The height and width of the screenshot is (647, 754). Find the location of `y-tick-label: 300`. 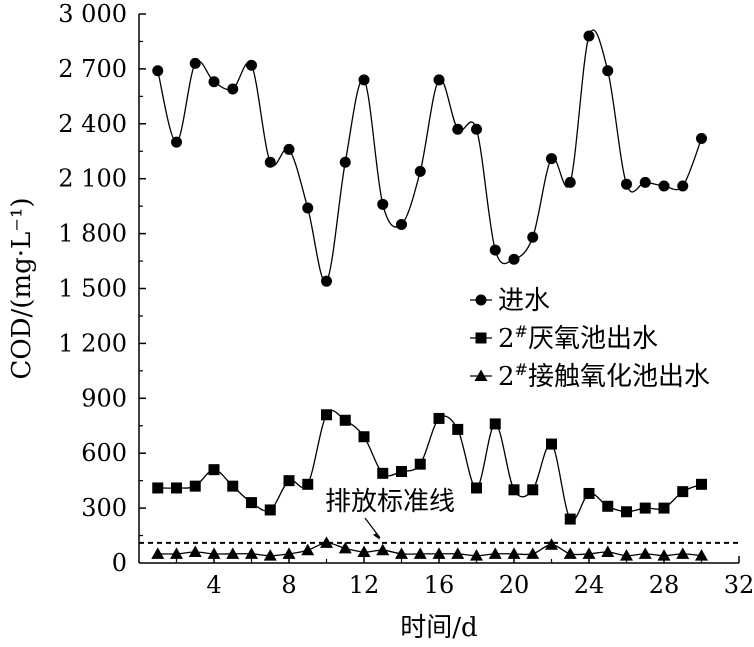

y-tick-label: 300 is located at coordinates (104, 508).